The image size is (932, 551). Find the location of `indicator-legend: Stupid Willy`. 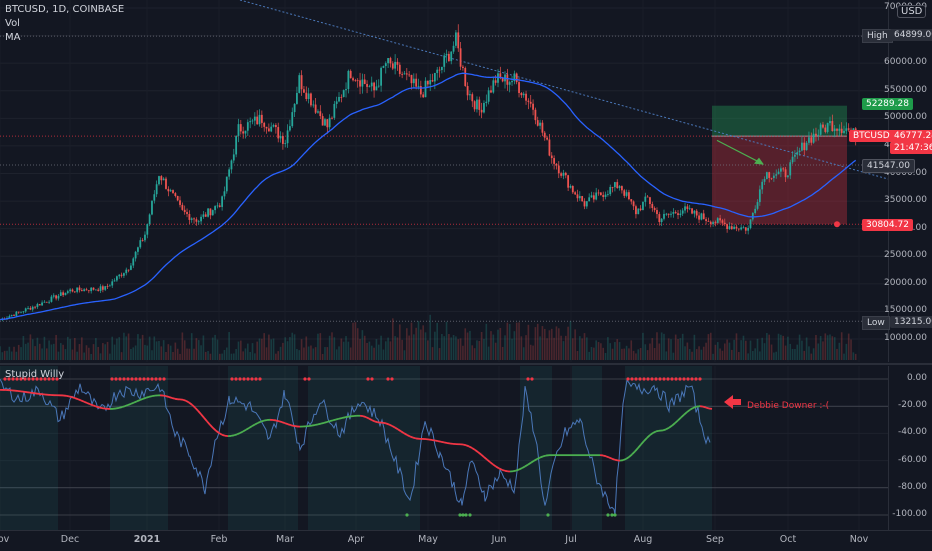

indicator-legend: Stupid Willy is located at coordinates (34, 374).